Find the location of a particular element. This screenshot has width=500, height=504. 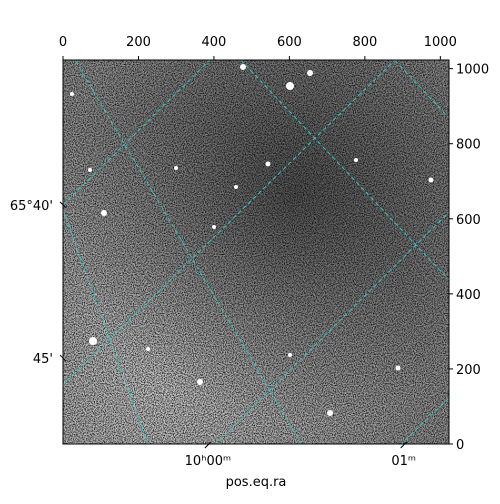

x-tick-label: 400 is located at coordinates (214, 42).